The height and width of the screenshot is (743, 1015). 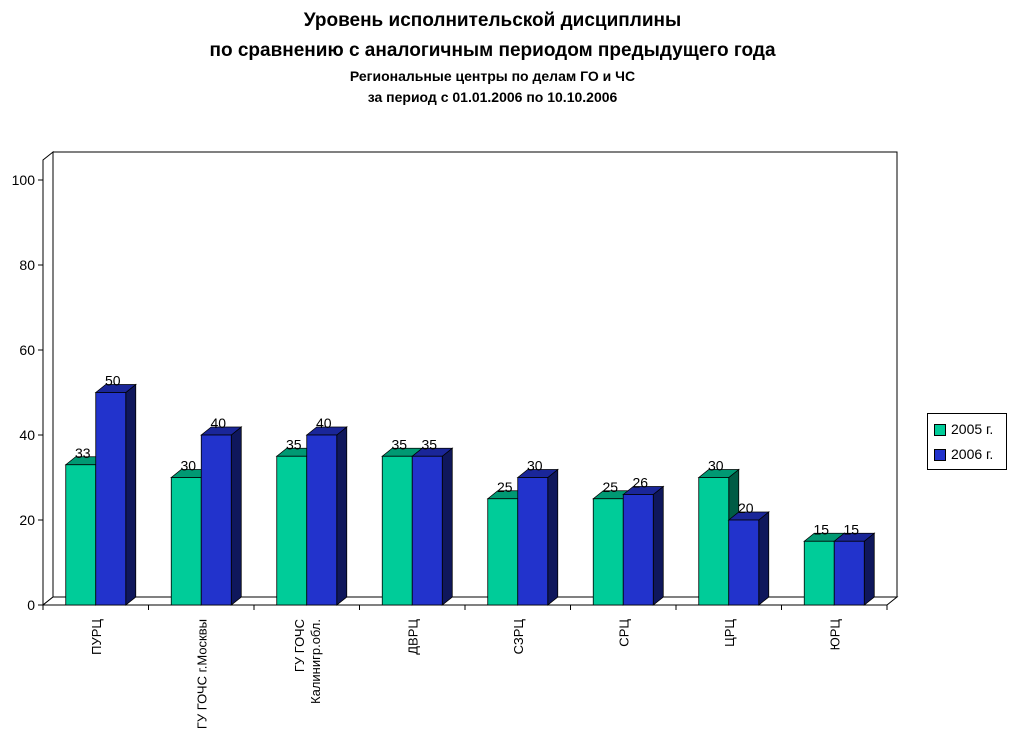 What do you see at coordinates (315, 661) in the screenshot?
I see `x-category-label-line: Калинигр.обл.` at bounding box center [315, 661].